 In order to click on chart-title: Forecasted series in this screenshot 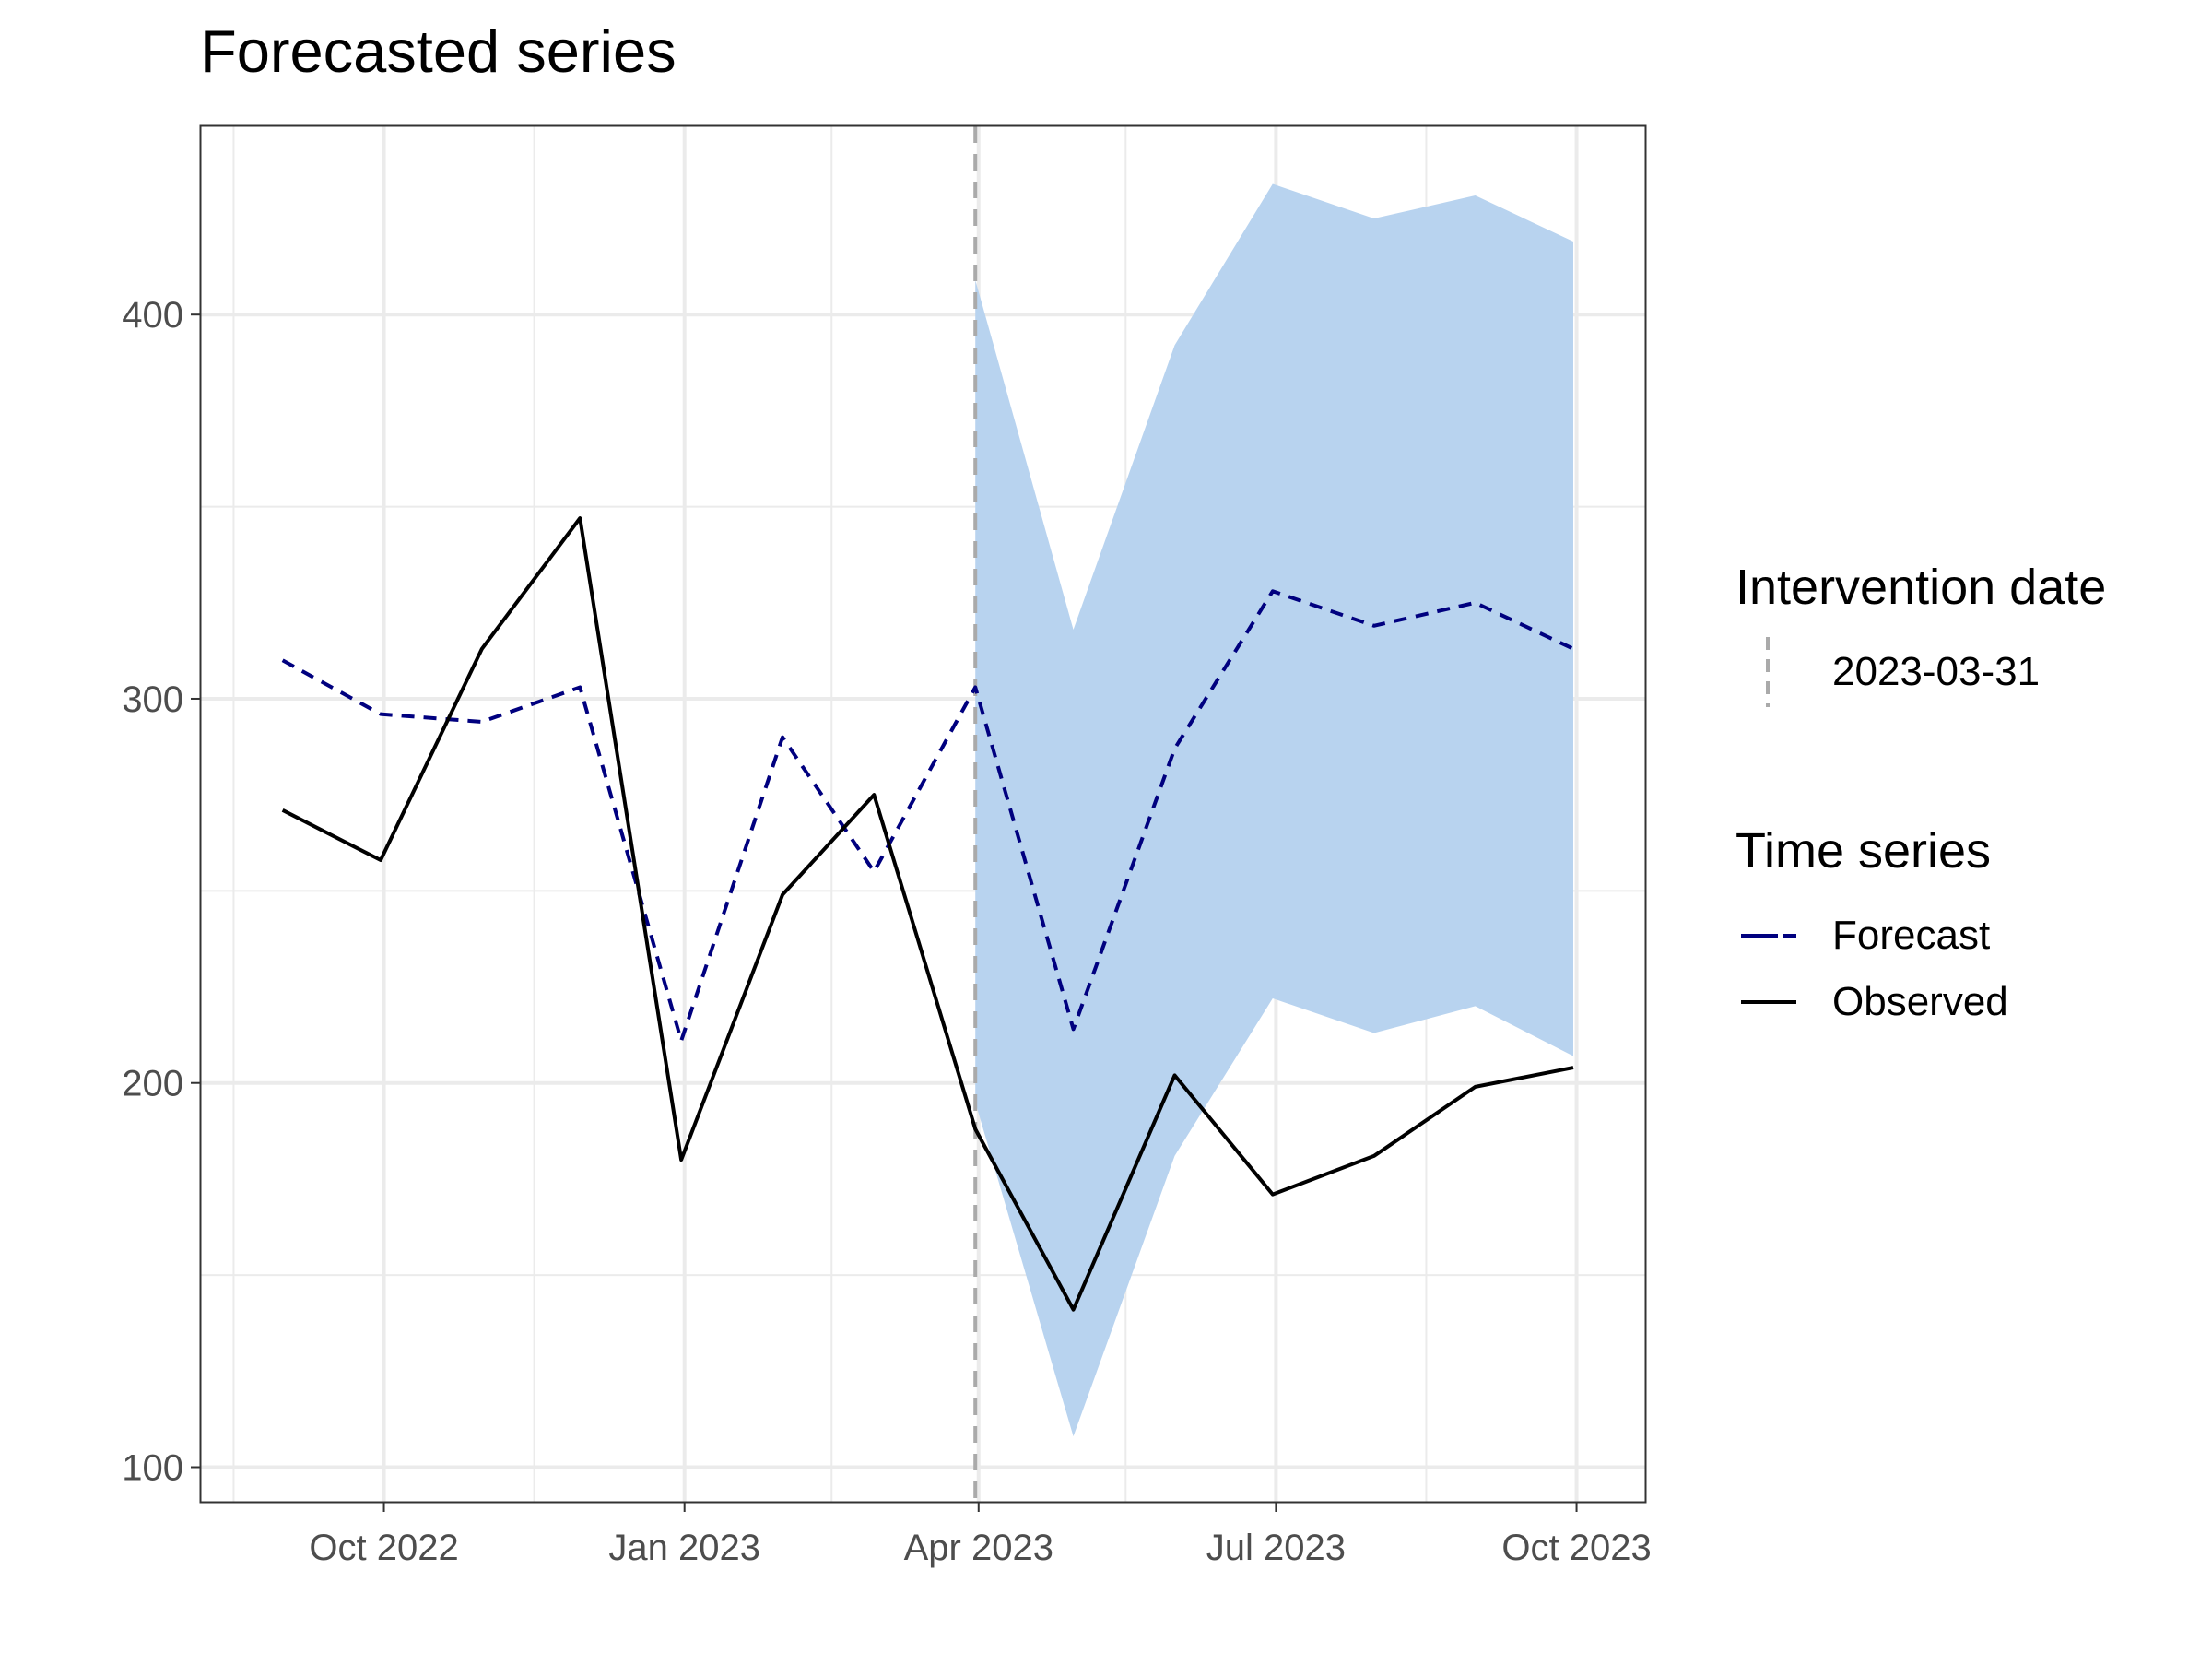, I will do `click(438, 51)`.